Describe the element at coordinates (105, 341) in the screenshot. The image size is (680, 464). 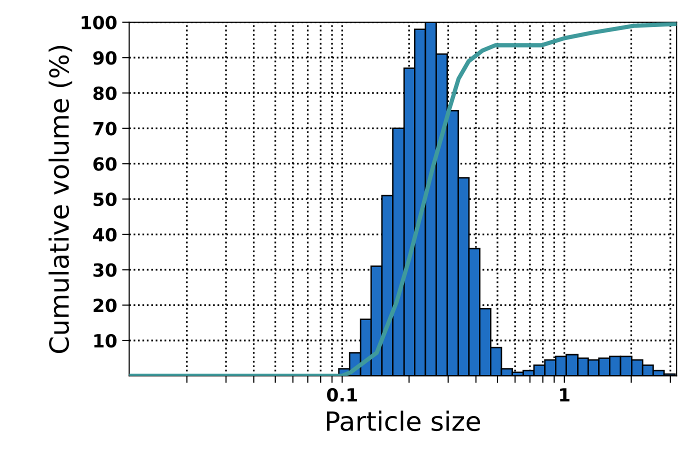
I see `y-tick-label: 10` at that location.